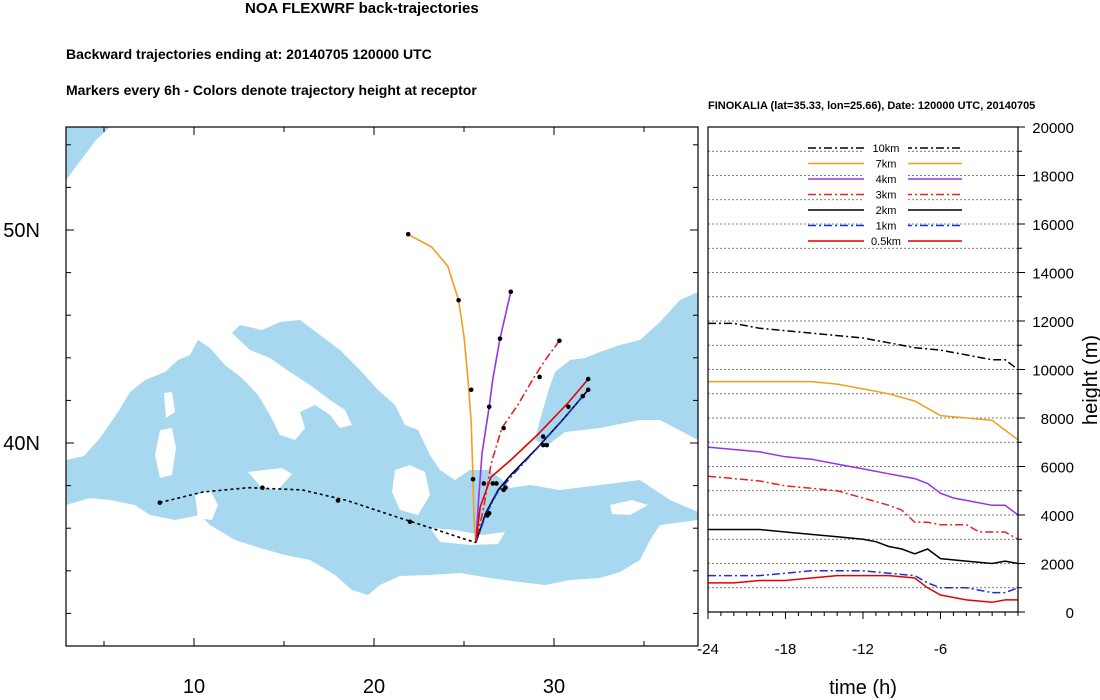  I want to click on height-y-tick-label: 18000, so click(1053, 177).